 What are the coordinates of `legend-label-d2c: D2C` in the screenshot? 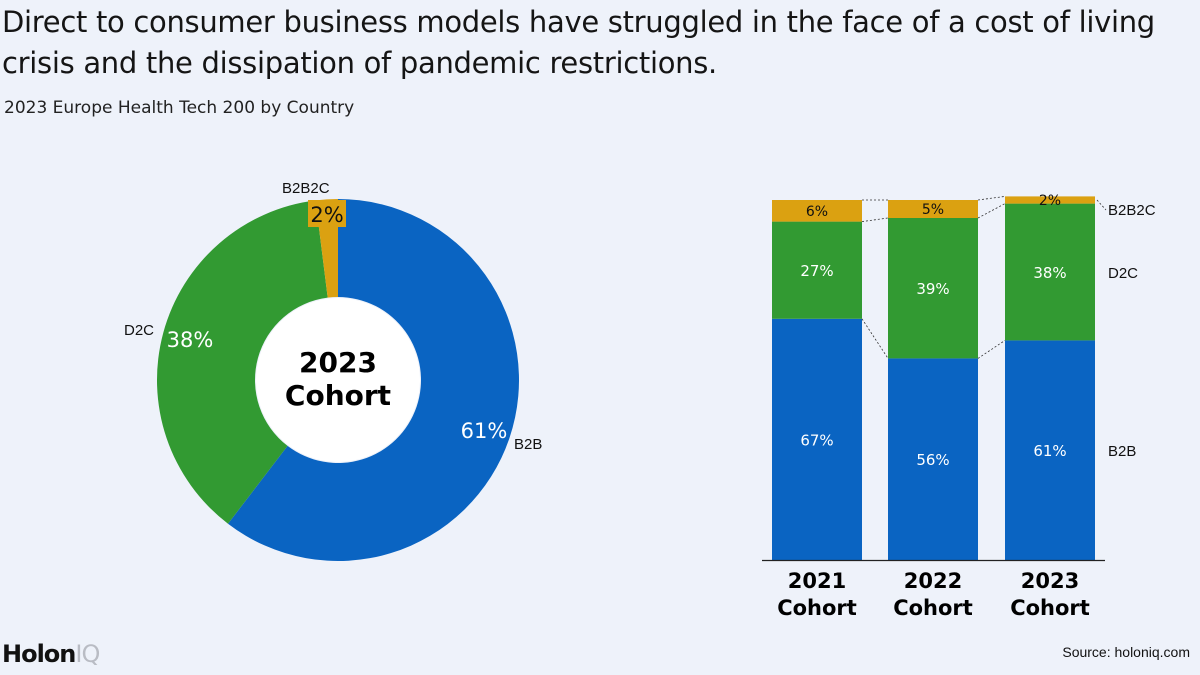 It's located at (1123, 273).